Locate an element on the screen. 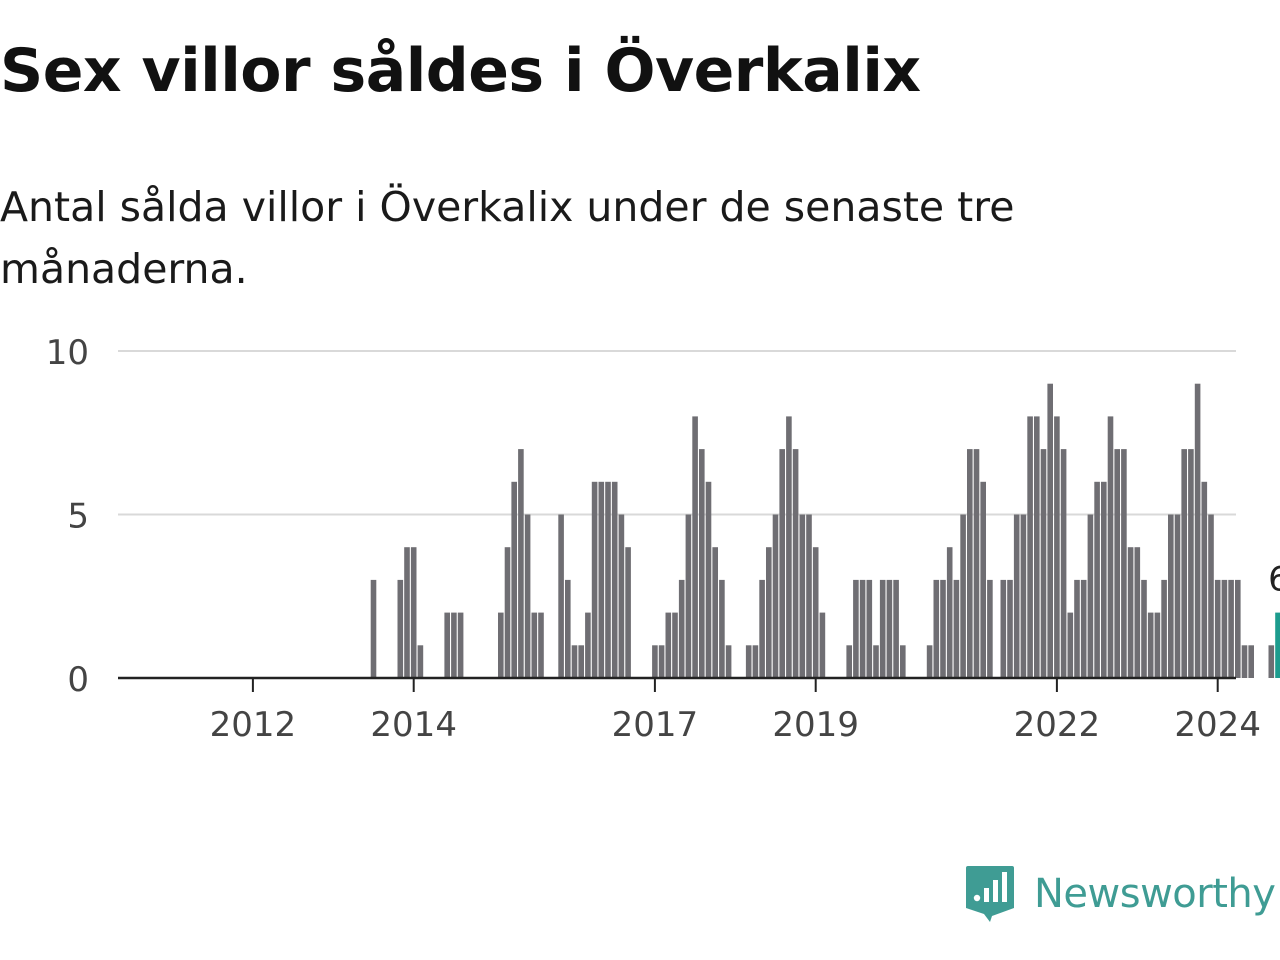 This screenshot has height=960, width=1280. bar-chart-speech-bubble-icon is located at coordinates (990, 894).